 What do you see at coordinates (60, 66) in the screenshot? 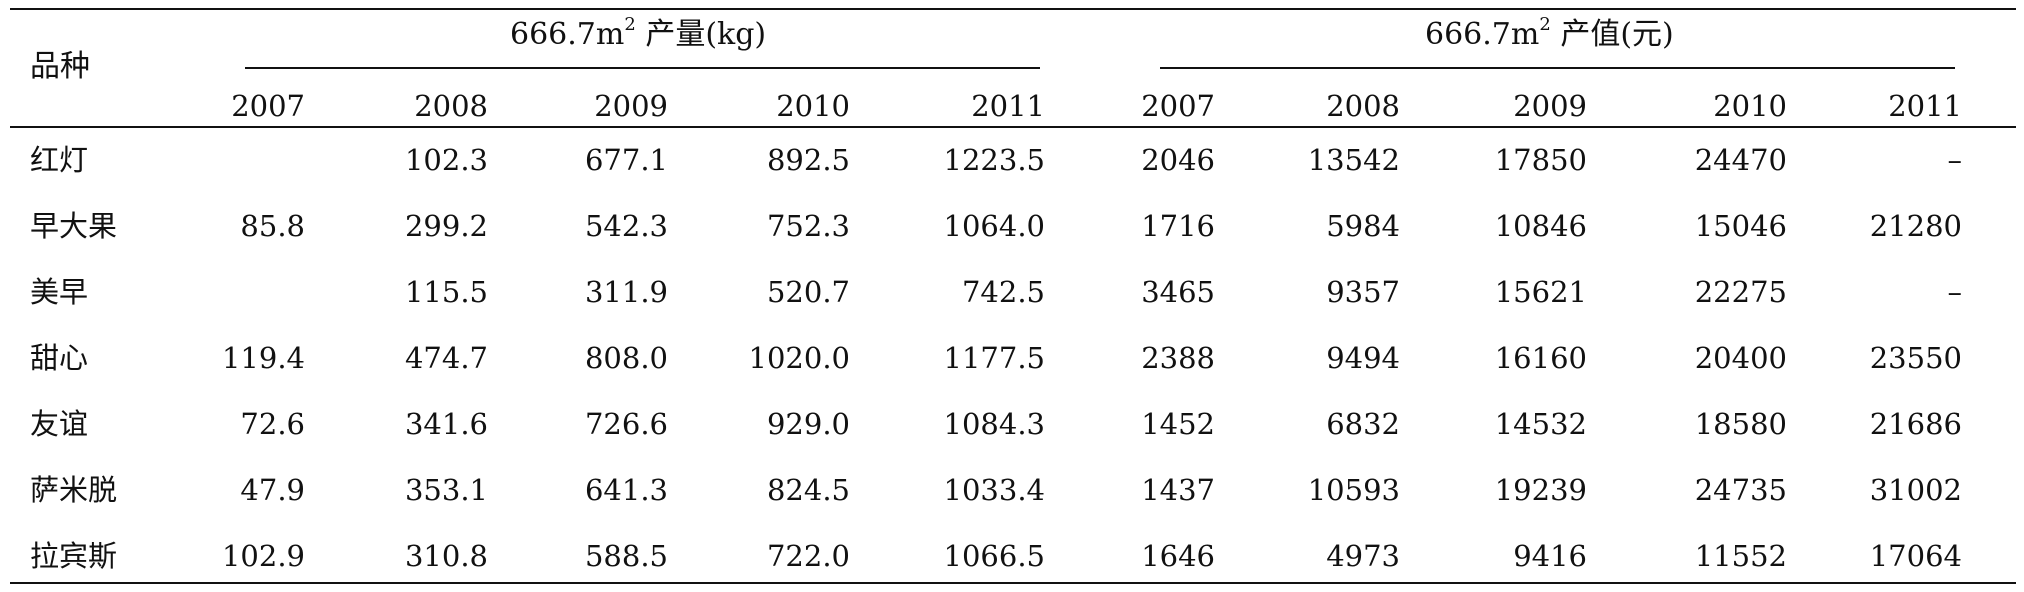
I see `row-header: 品种` at bounding box center [60, 66].